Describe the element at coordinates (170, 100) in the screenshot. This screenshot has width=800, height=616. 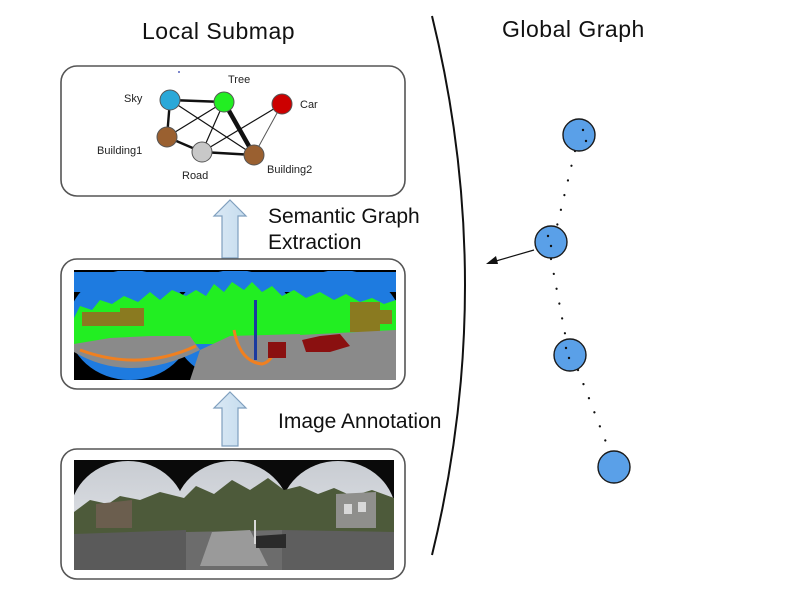
I see `node-sky` at that location.